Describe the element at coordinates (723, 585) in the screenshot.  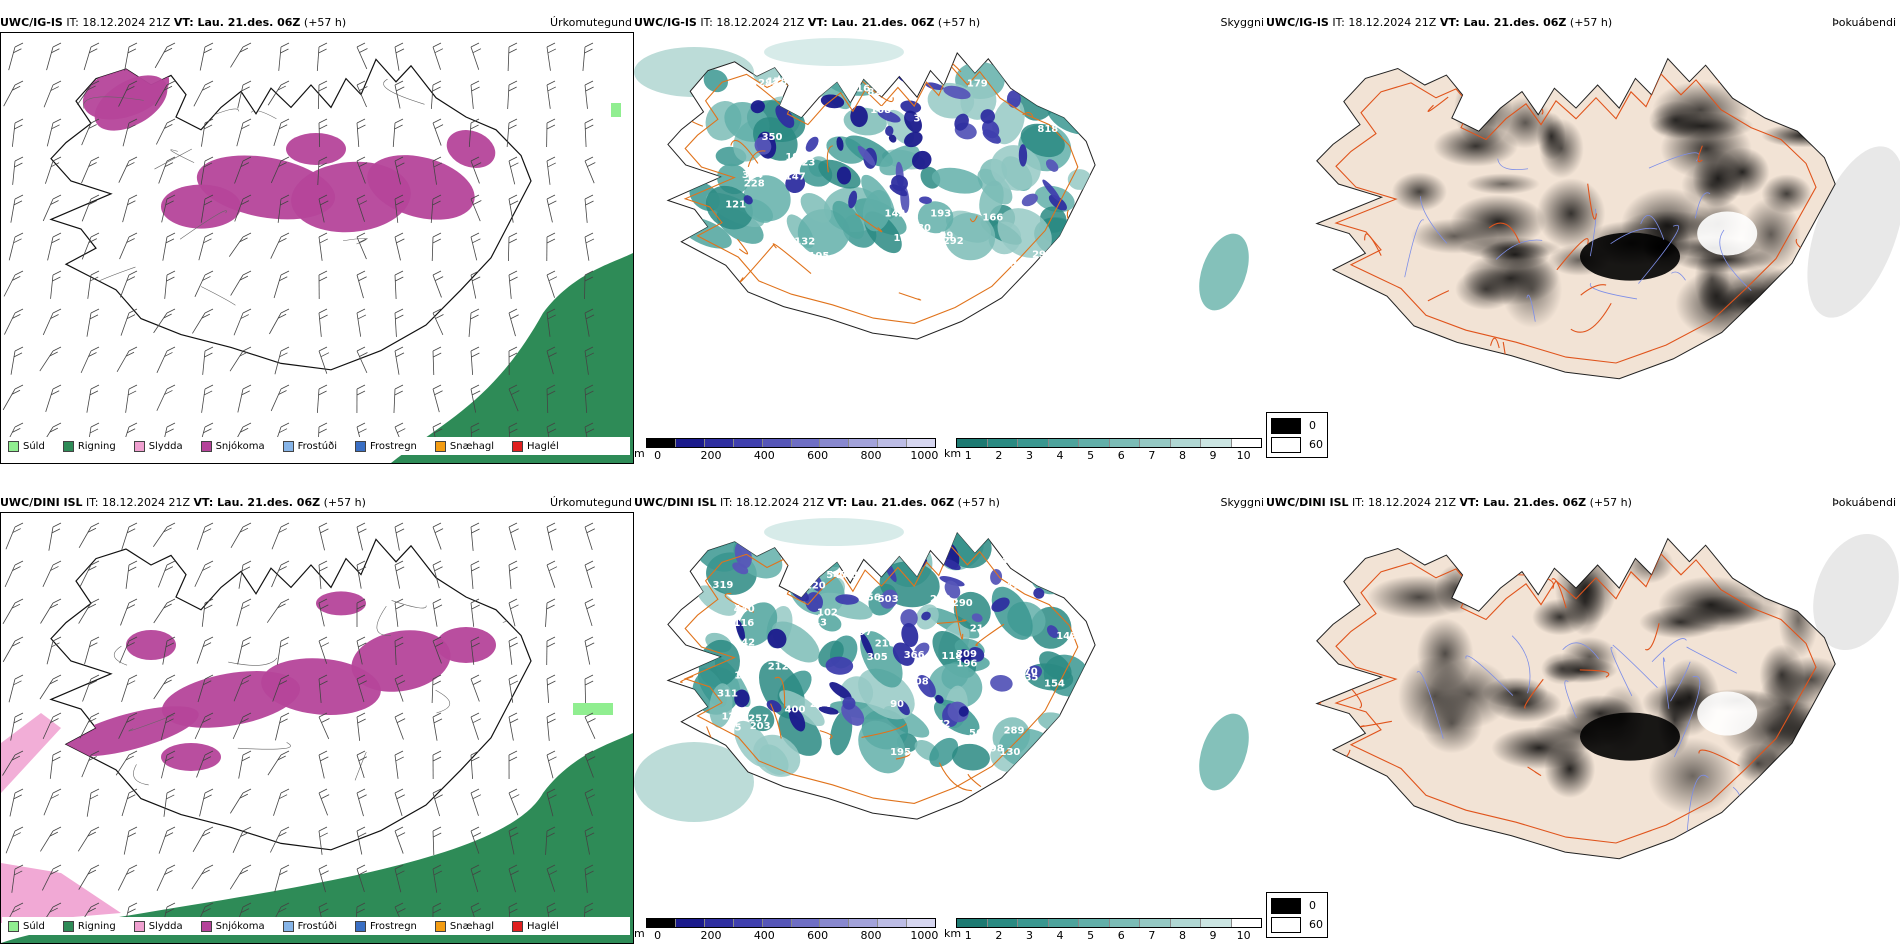
I see `visibility-value-label: 319` at that location.